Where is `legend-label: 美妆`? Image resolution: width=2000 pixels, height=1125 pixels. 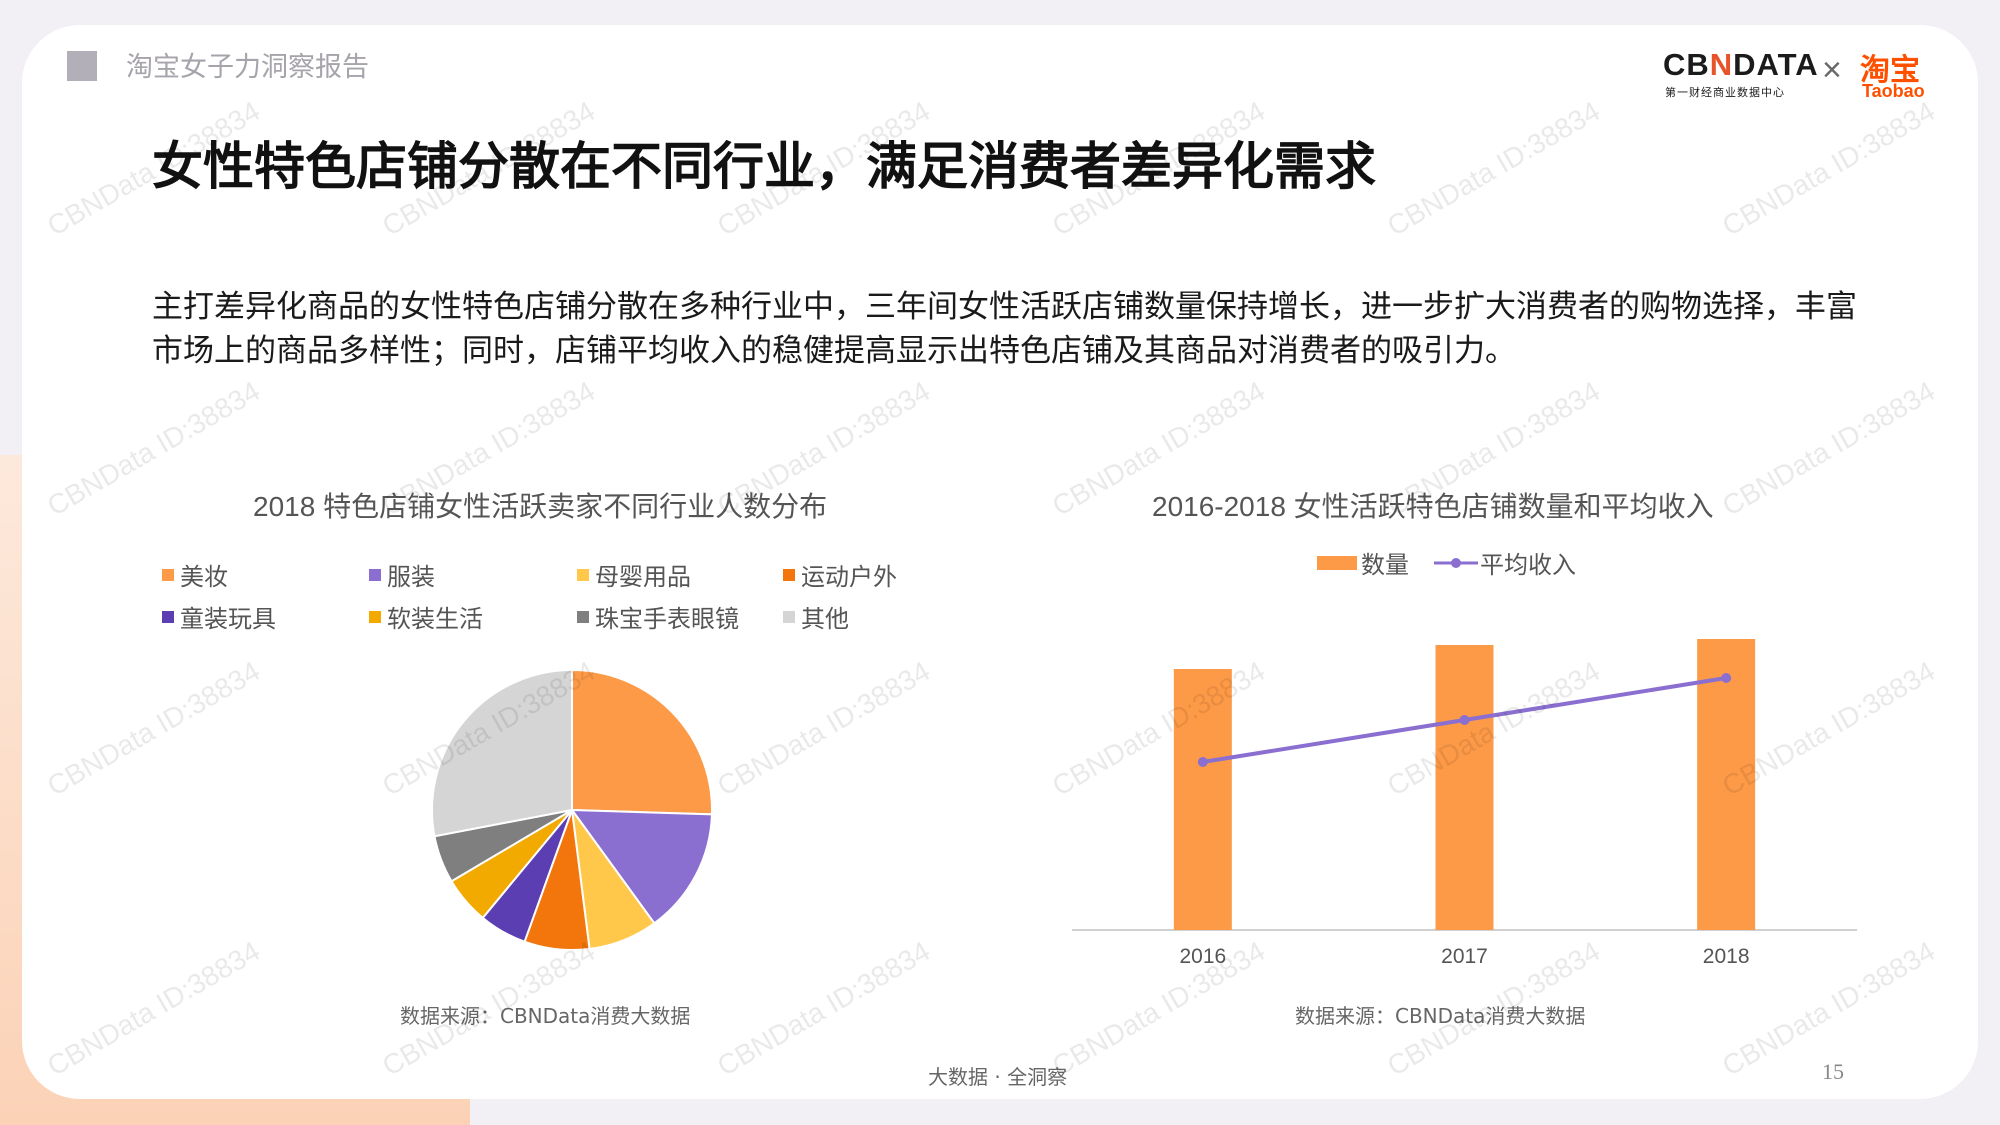
legend-label: 美妆 is located at coordinates (204, 577).